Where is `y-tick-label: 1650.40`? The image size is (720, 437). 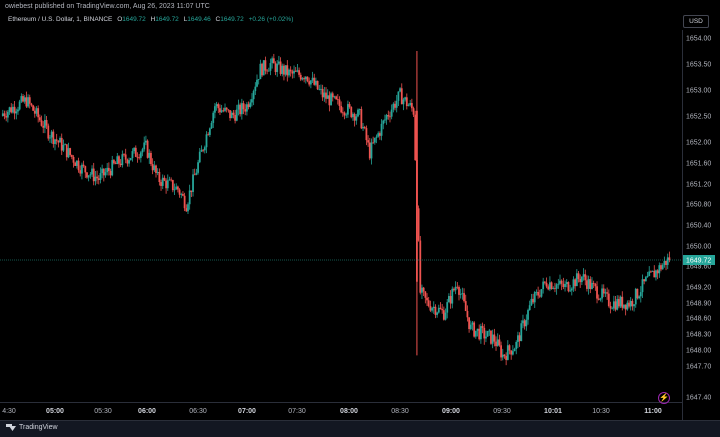 y-tick-label: 1650.40 is located at coordinates (698, 226).